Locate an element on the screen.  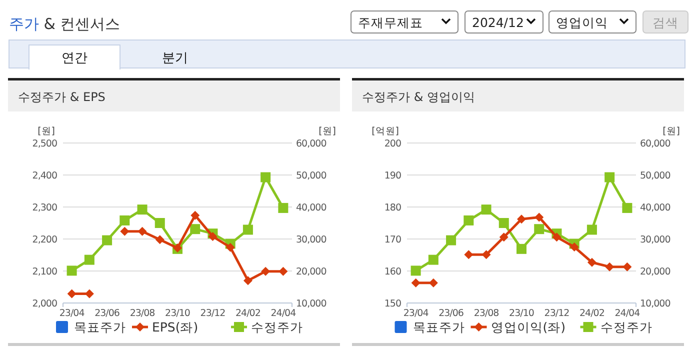
y-axis-title: [억원] is located at coordinates (385, 131).